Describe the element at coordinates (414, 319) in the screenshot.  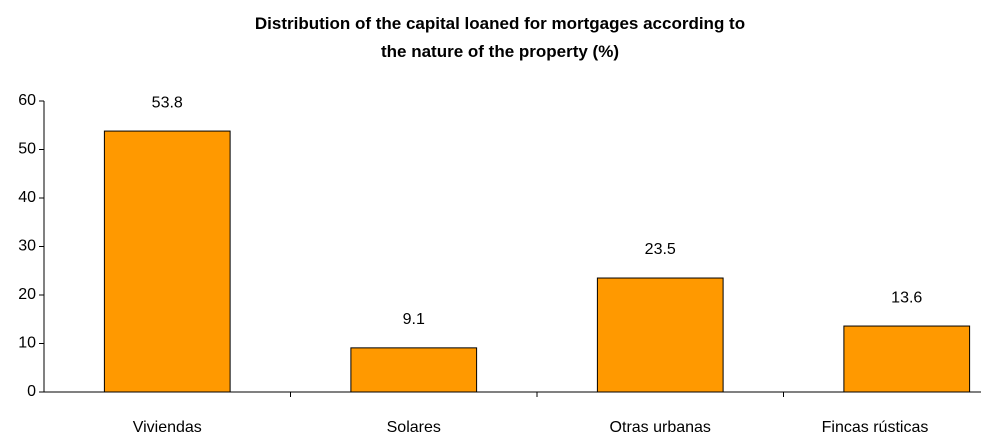
I see `data-label: 9.1` at that location.